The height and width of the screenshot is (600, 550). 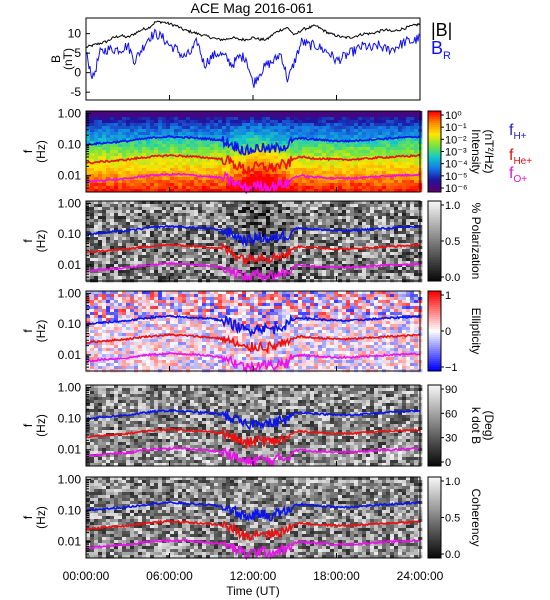 What do you see at coordinates (253, 591) in the screenshot?
I see `x-axis-label: Time (UT)` at bounding box center [253, 591].